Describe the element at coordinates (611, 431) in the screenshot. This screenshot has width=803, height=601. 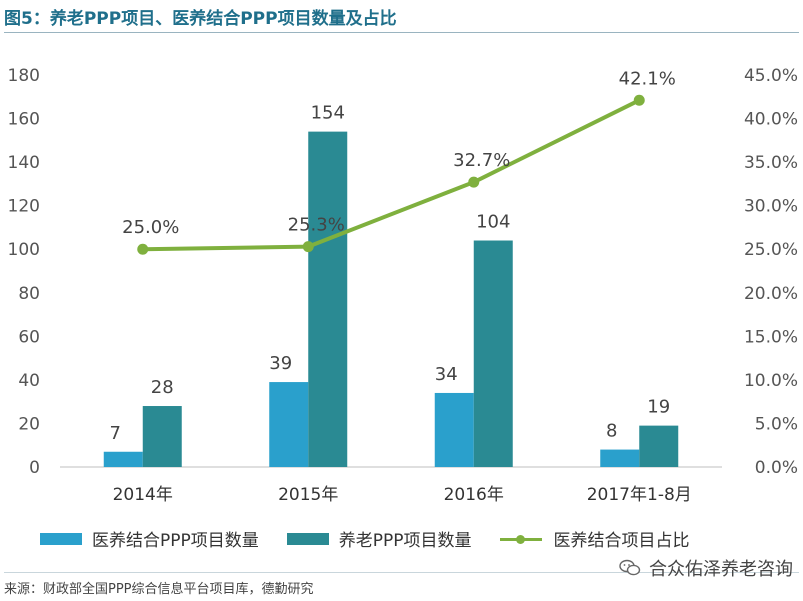
I see `bar-value-label: 8` at that location.